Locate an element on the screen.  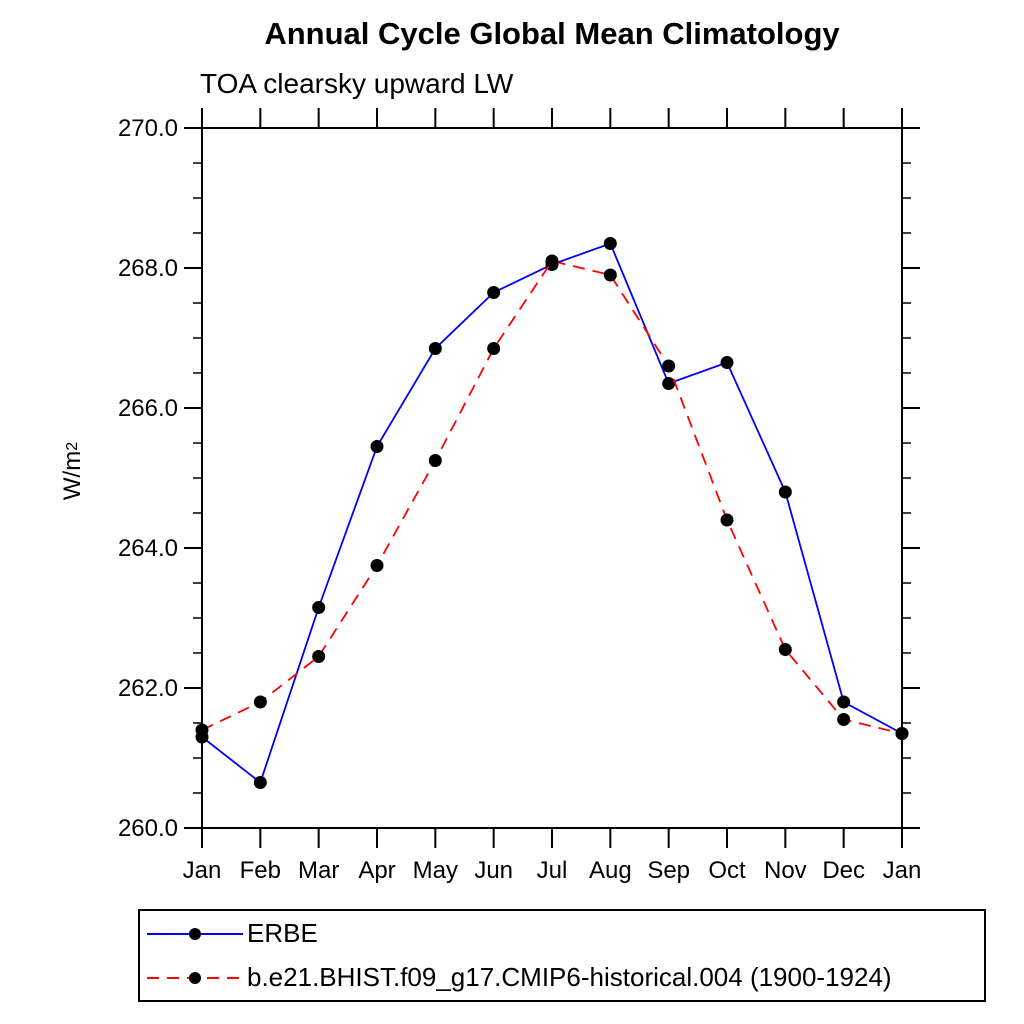
x-tick-label: Feb is located at coordinates (260, 870).